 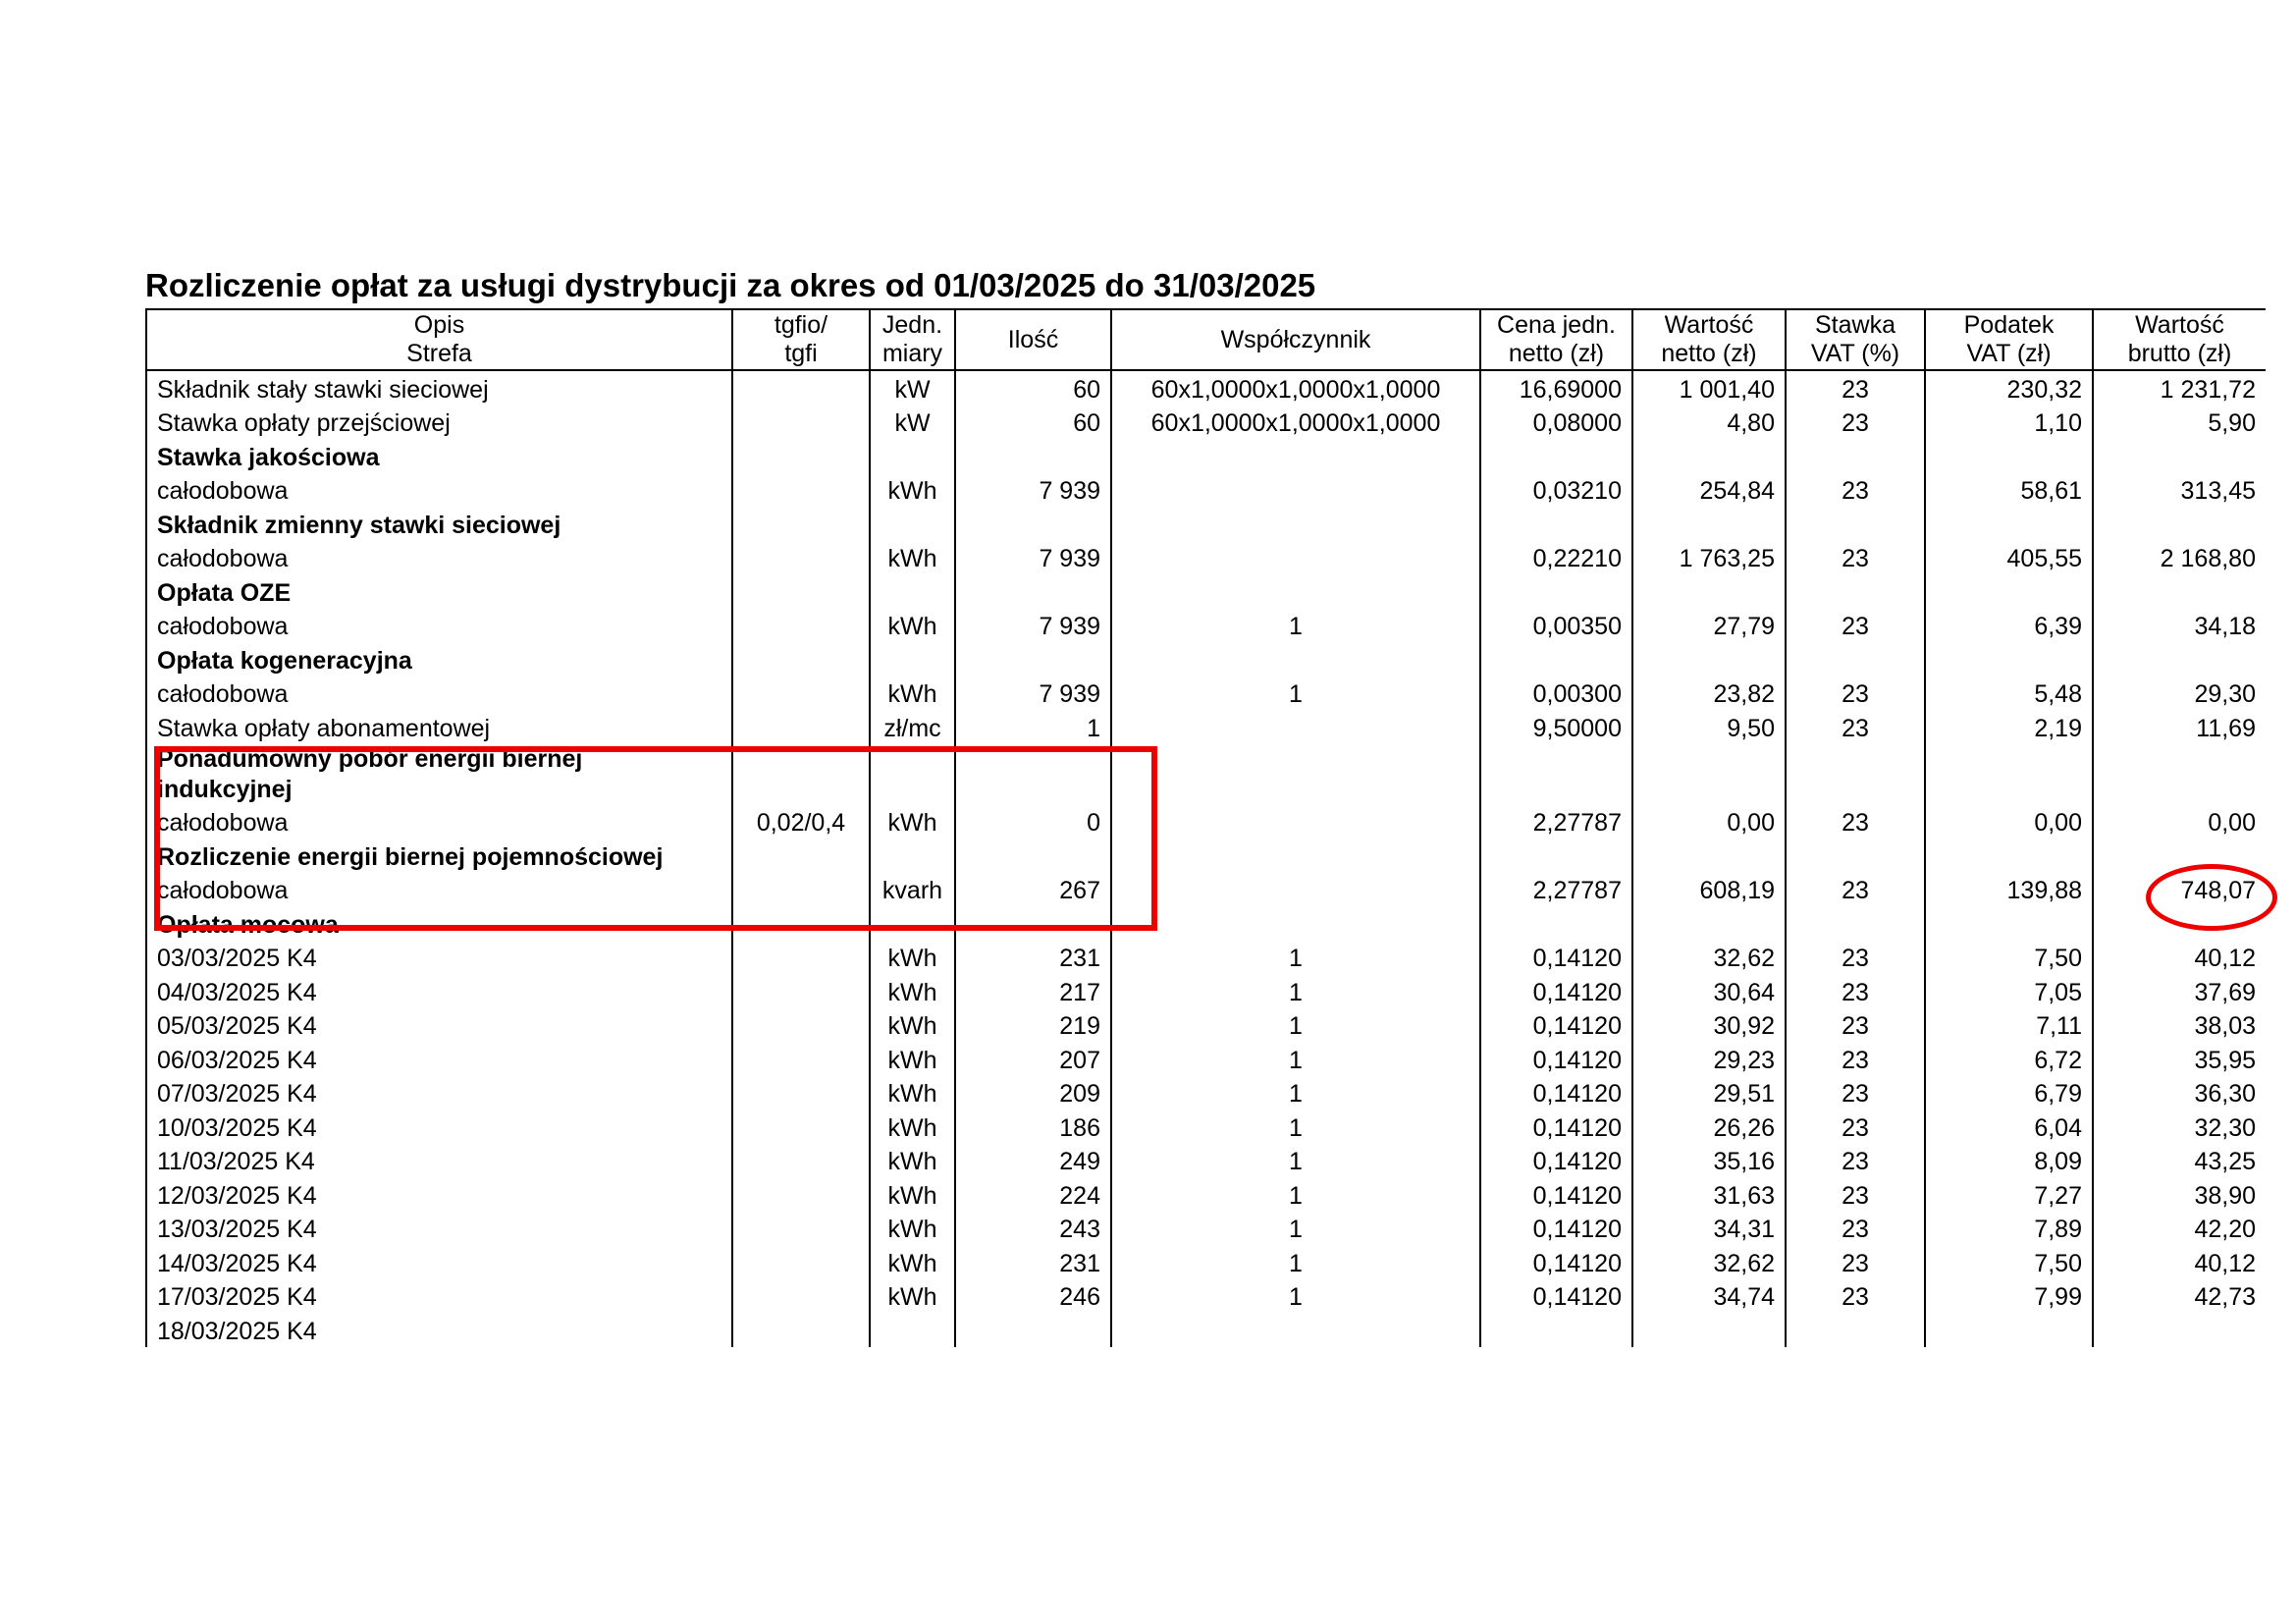 I want to click on header-text: netto (zł), so click(x=1709, y=353).